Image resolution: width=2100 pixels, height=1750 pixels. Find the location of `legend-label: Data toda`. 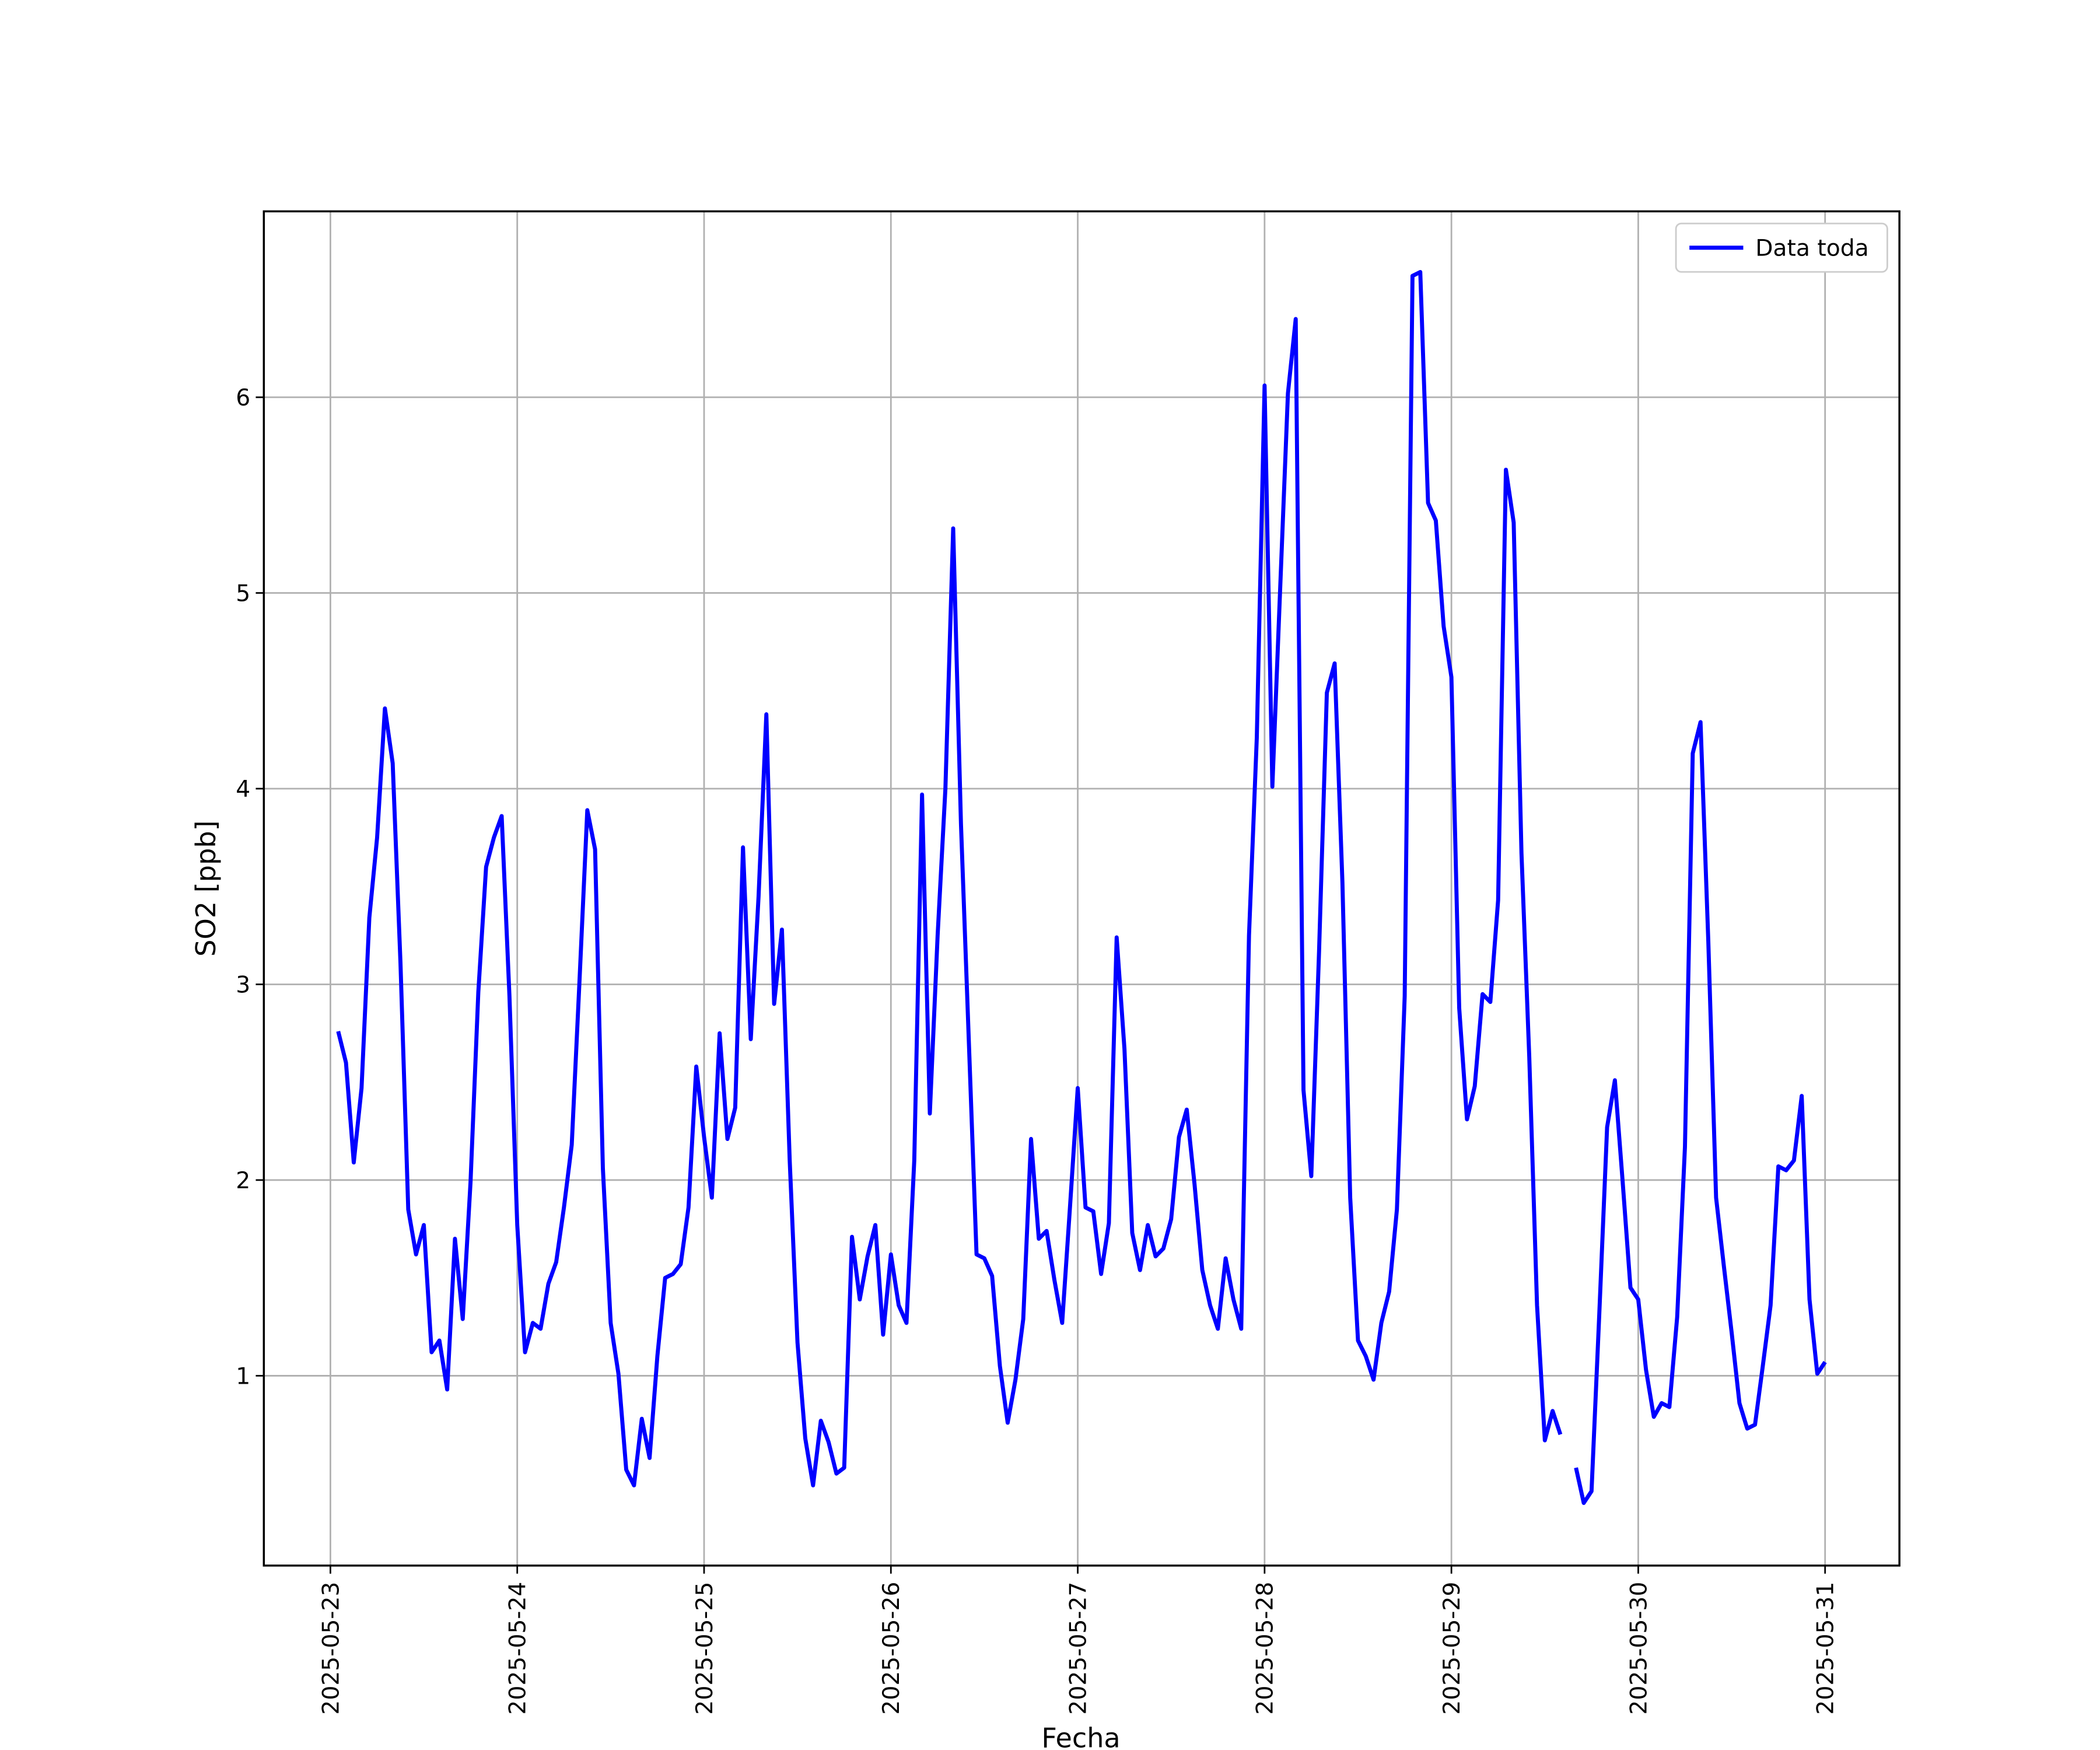

legend-label: Data toda is located at coordinates (1811, 248).